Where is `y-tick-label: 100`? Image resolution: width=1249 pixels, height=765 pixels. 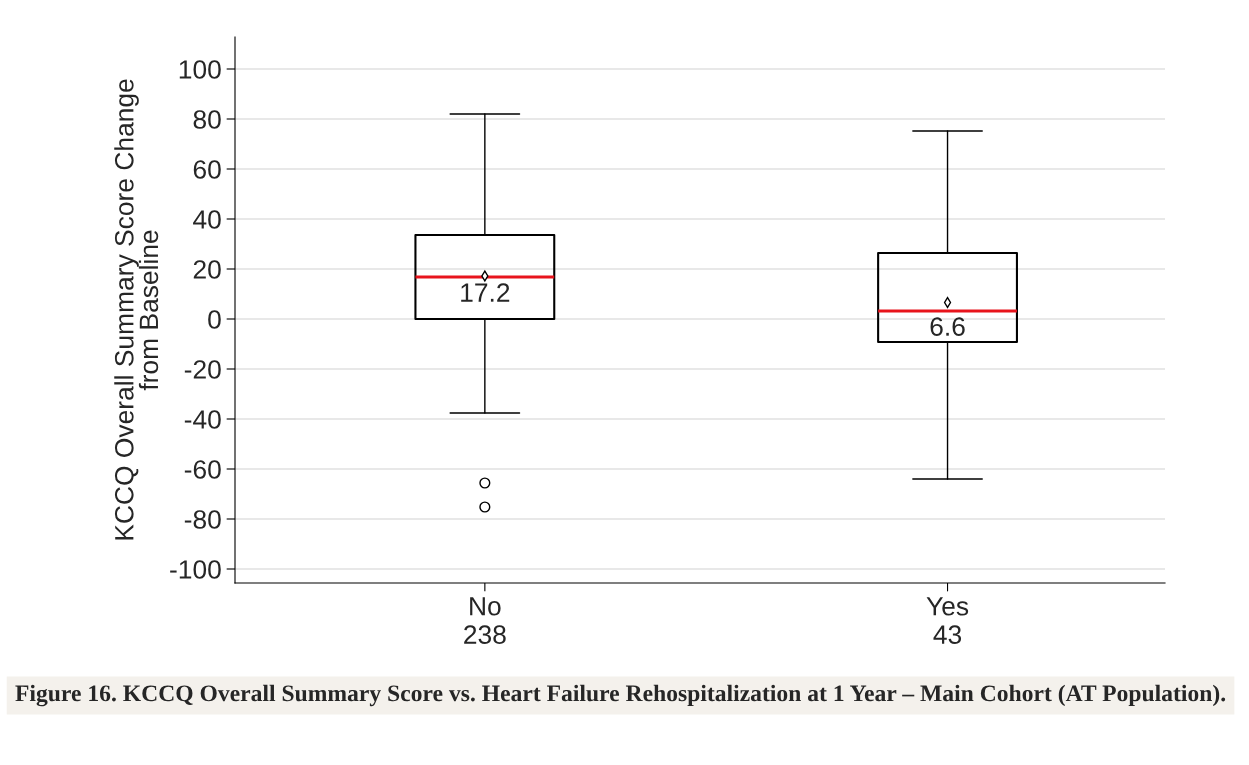
y-tick-label: 100 is located at coordinates (200, 69).